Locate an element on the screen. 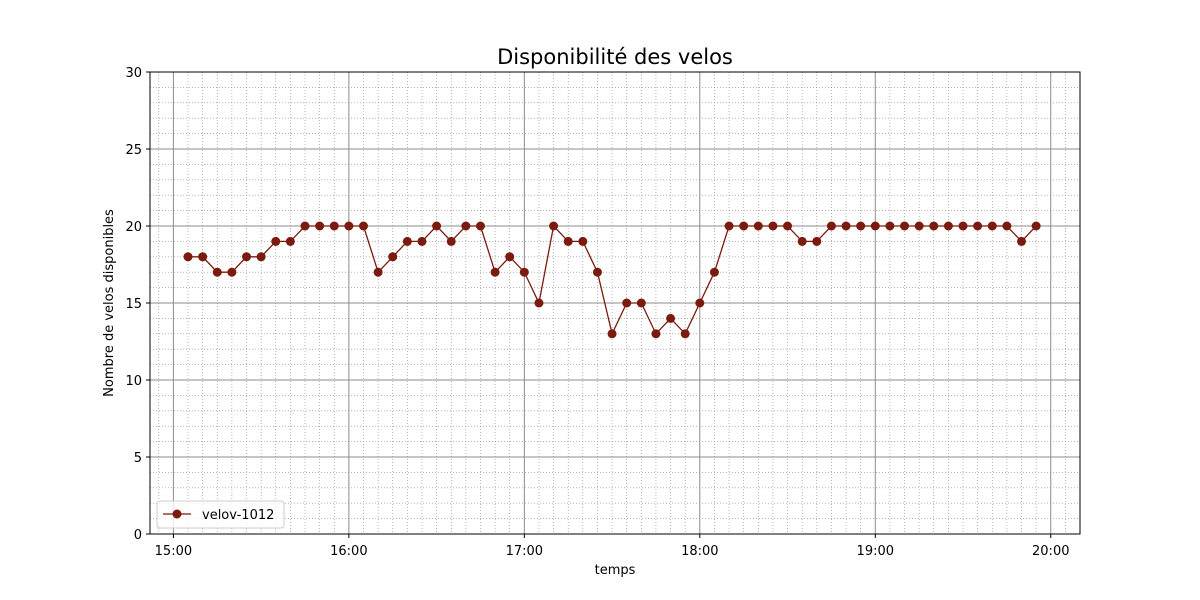  y-tick-label: 15 is located at coordinates (133, 304).